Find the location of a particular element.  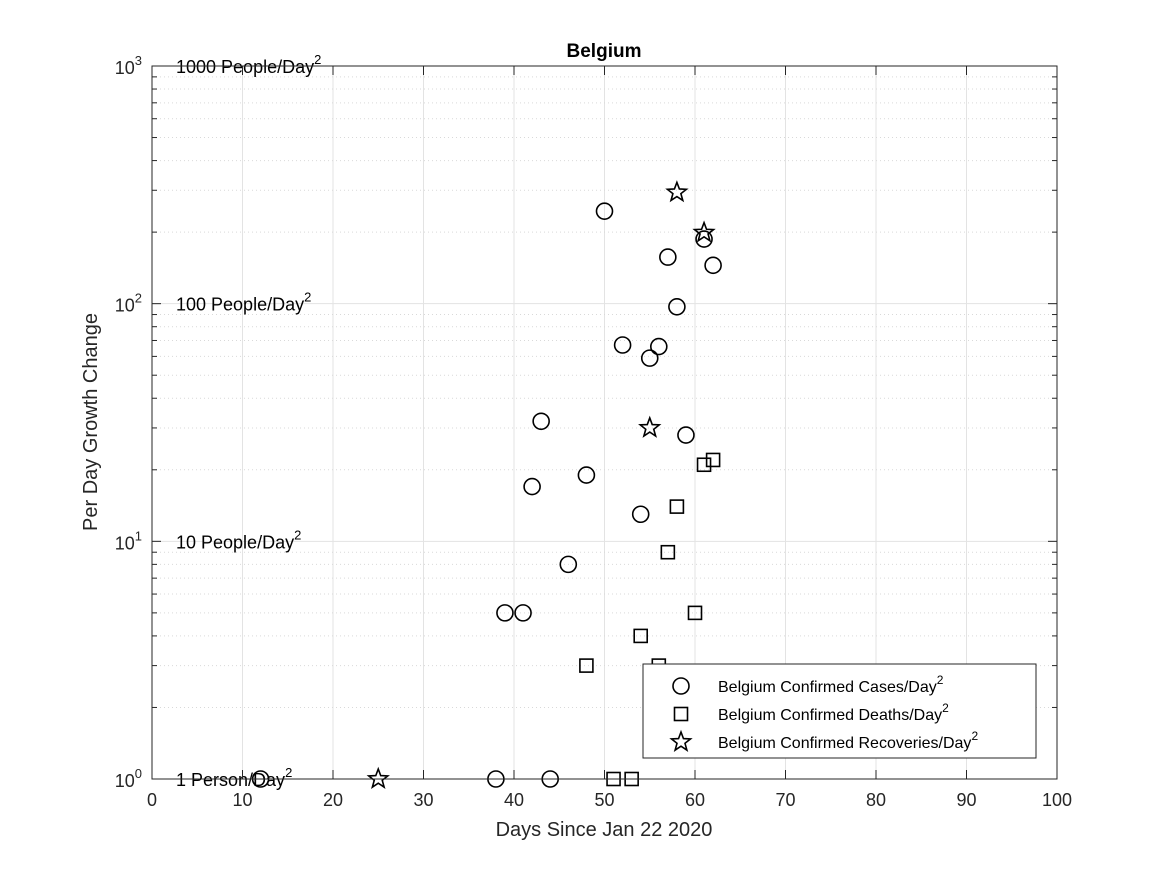

legend-entry: Belgium Confirmed Cases/Day2 is located at coordinates (831, 684).